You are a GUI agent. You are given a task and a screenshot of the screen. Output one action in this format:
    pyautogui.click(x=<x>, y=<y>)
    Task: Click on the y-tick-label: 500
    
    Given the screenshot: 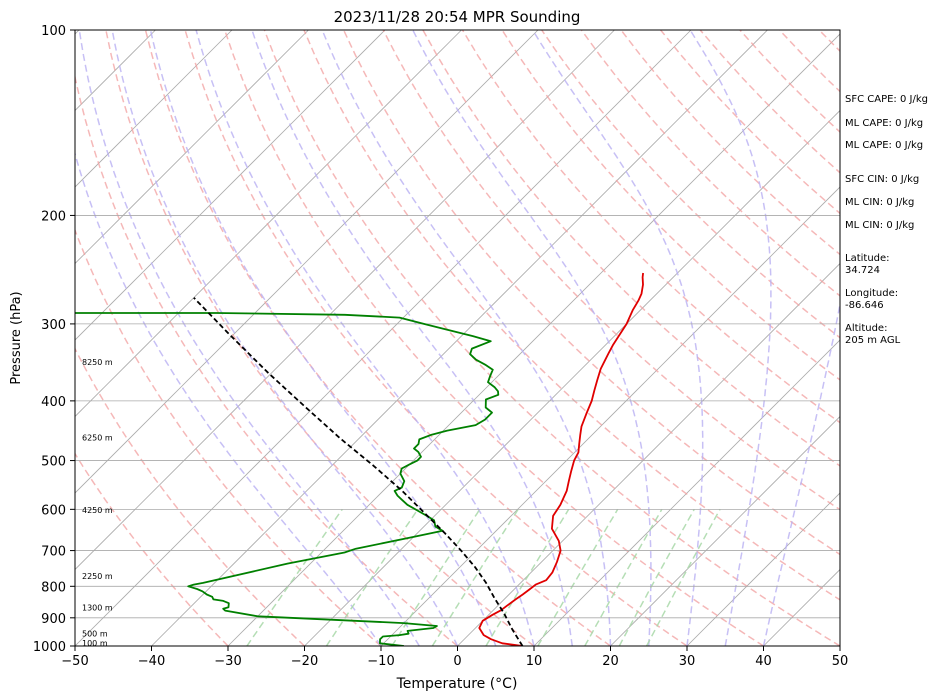 What is the action you would take?
    pyautogui.click(x=53, y=462)
    